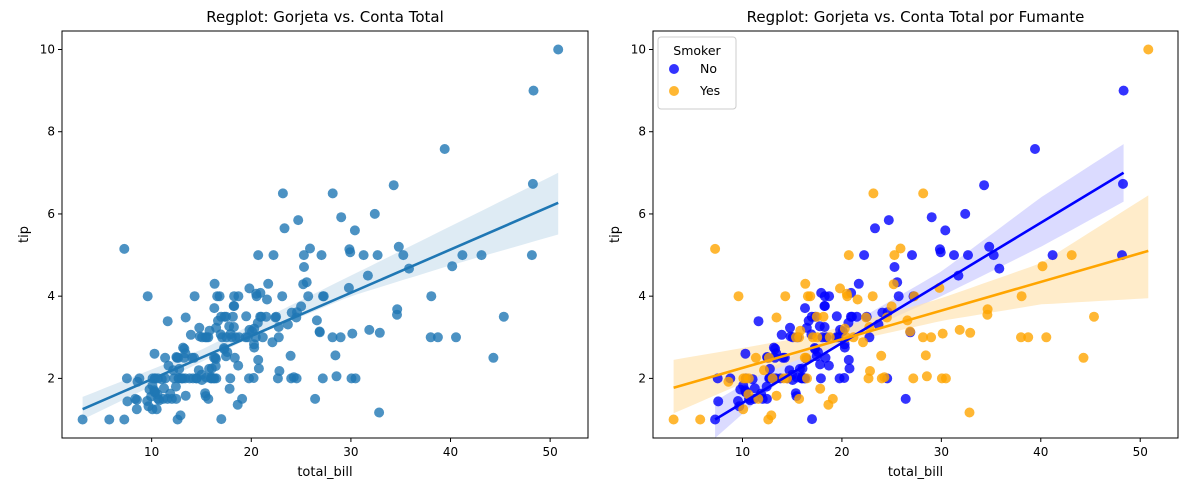  Describe the element at coordinates (251, 452) in the screenshot. I see `x-tick-label: 20` at that location.